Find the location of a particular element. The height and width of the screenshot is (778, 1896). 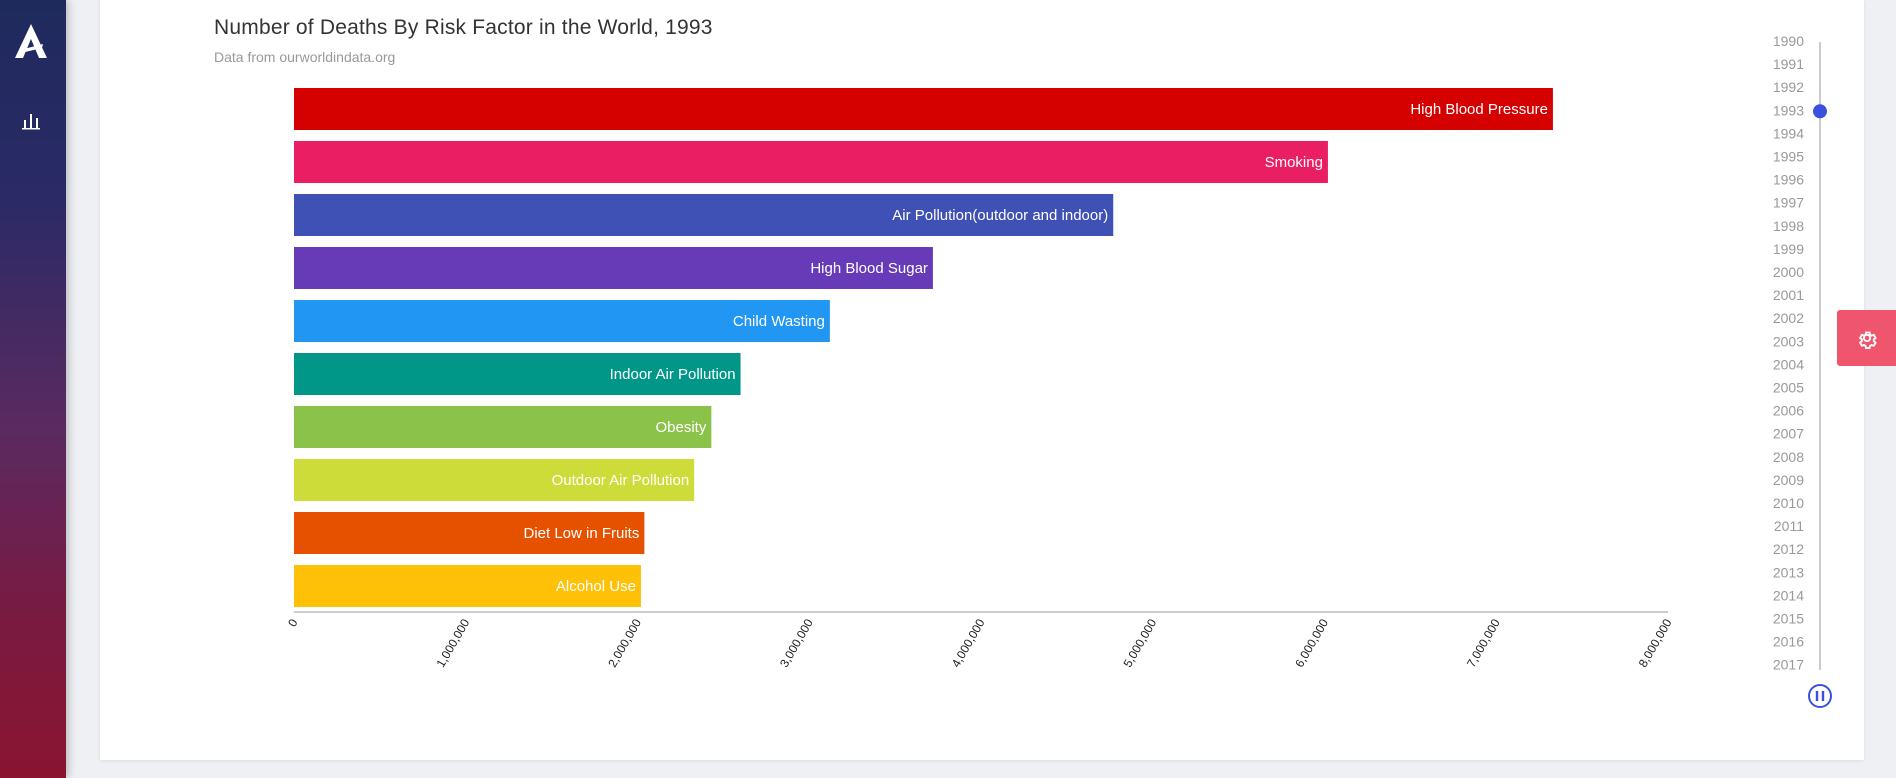

bar-label: High Blood Pressure is located at coordinates (1479, 109).